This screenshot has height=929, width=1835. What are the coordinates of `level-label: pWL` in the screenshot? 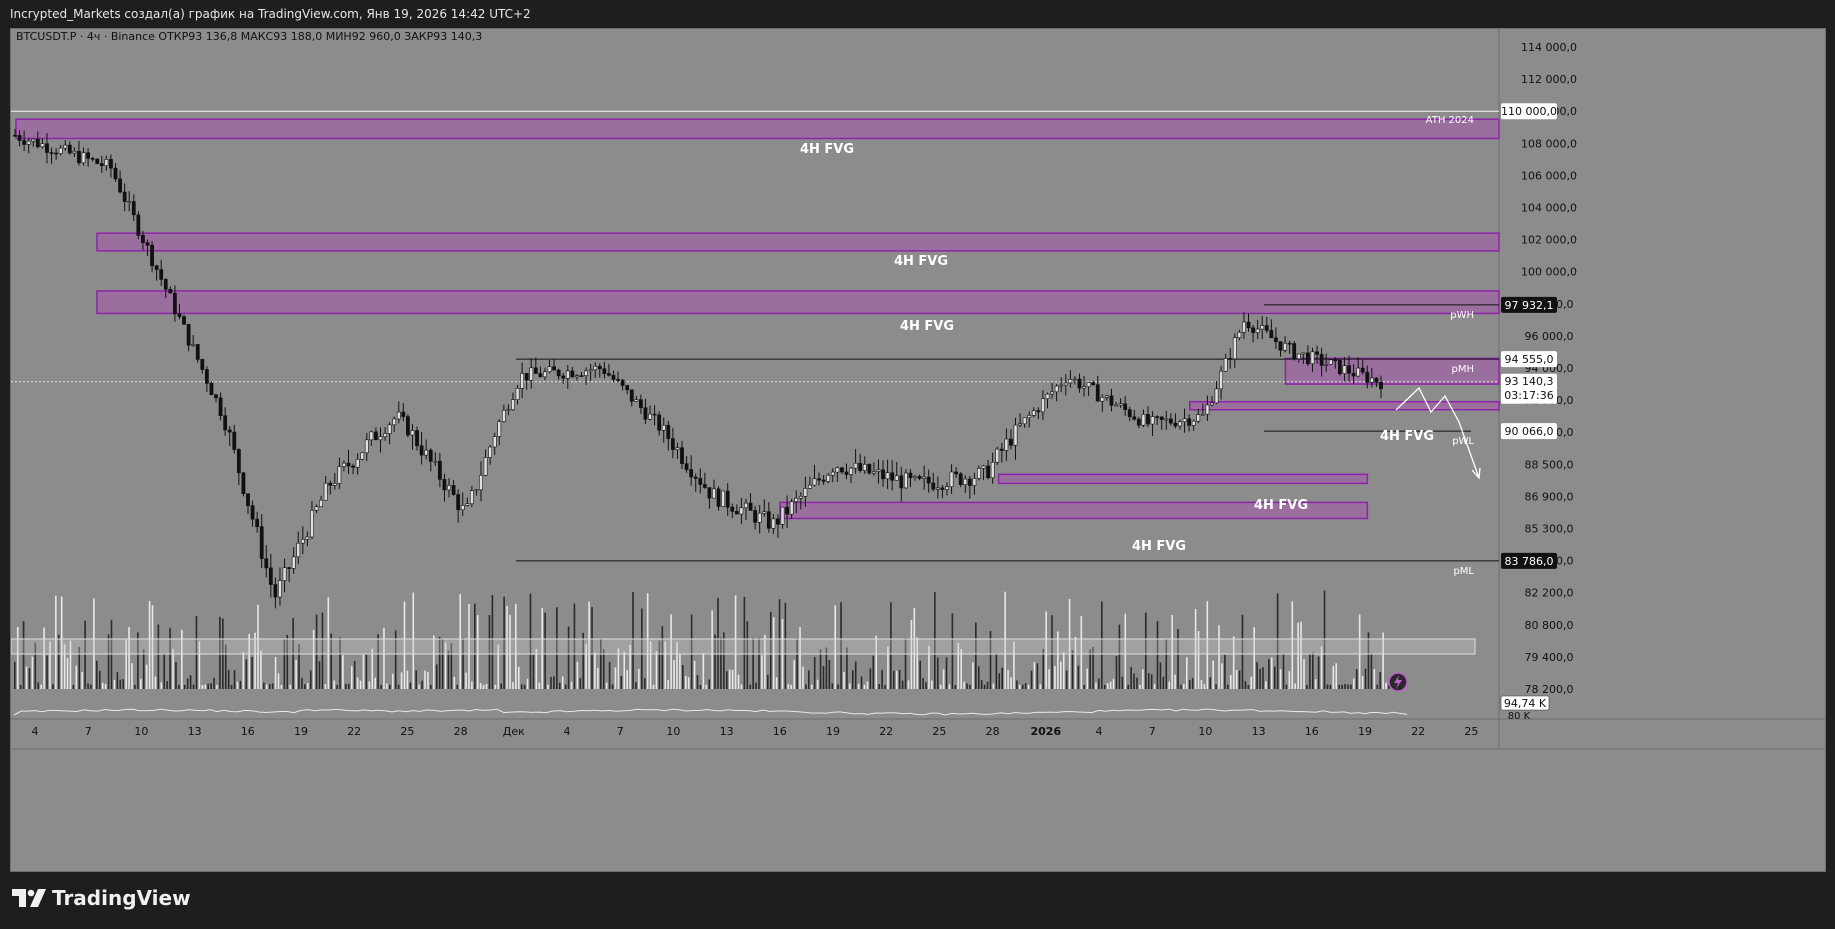 It's located at (1463, 441).